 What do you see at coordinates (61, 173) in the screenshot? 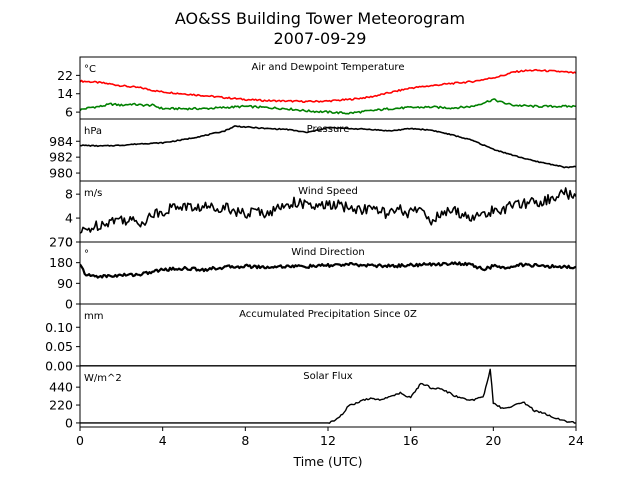
I see `ytick-label-pres: 980` at bounding box center [61, 173].